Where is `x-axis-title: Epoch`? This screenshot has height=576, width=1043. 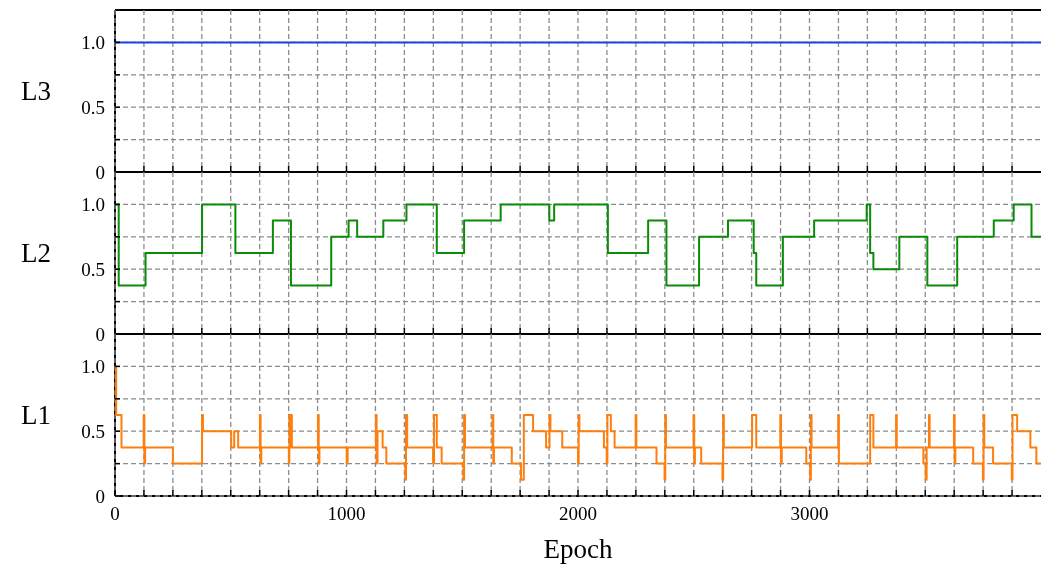 x-axis-title: Epoch is located at coordinates (578, 549).